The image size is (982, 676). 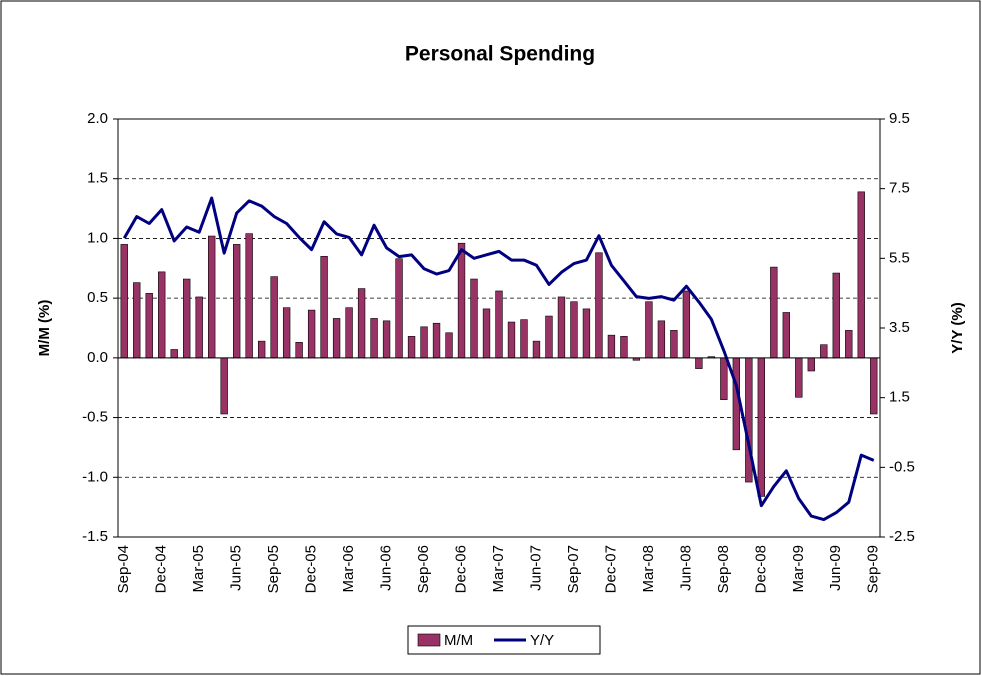 I want to click on x-tick-label: Jun-06, so click(x=386, y=568).